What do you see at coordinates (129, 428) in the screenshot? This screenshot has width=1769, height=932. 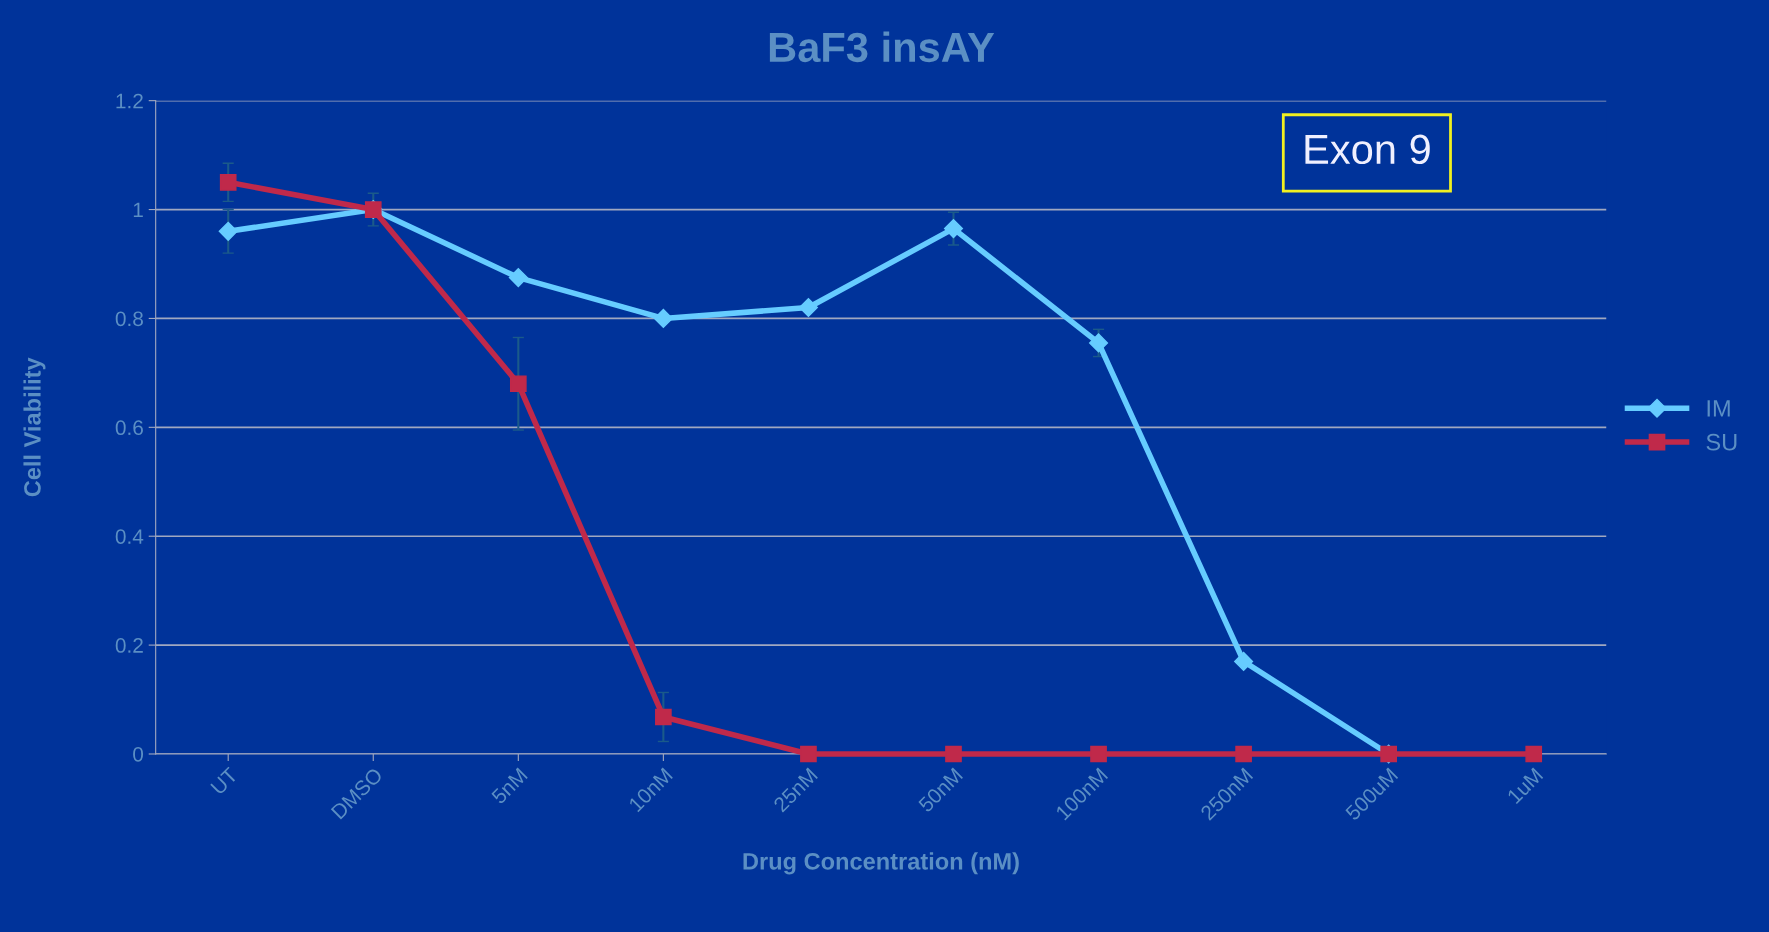 I see `y-tick-label: 0.6` at bounding box center [129, 428].